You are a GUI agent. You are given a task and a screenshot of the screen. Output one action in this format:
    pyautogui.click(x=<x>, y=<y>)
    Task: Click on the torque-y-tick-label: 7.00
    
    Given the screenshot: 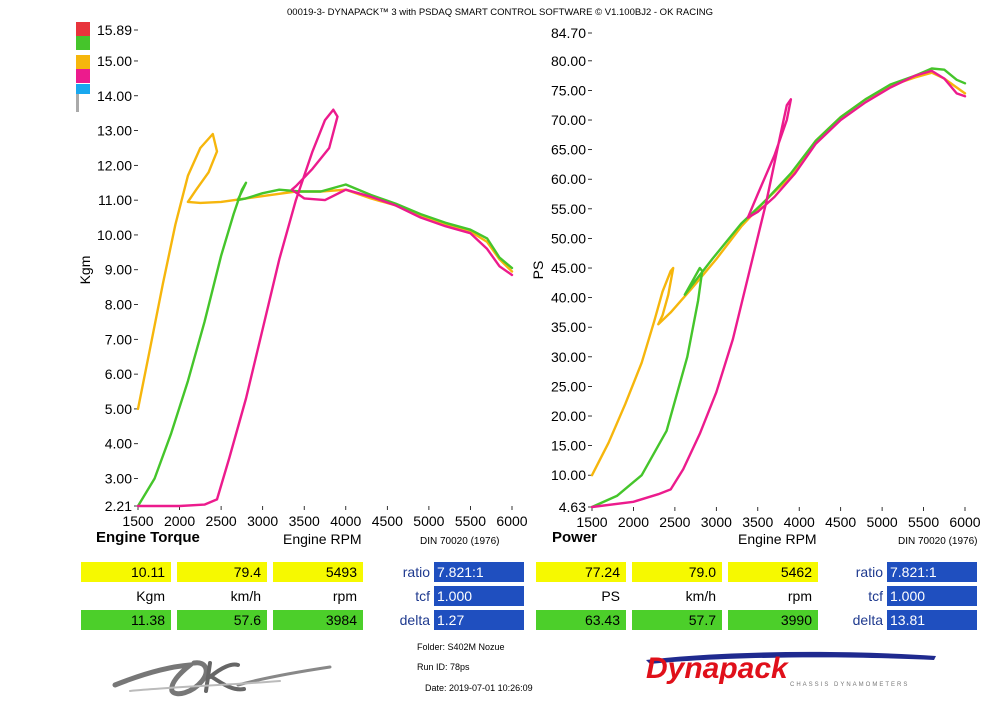 What is the action you would take?
    pyautogui.click(x=118, y=339)
    